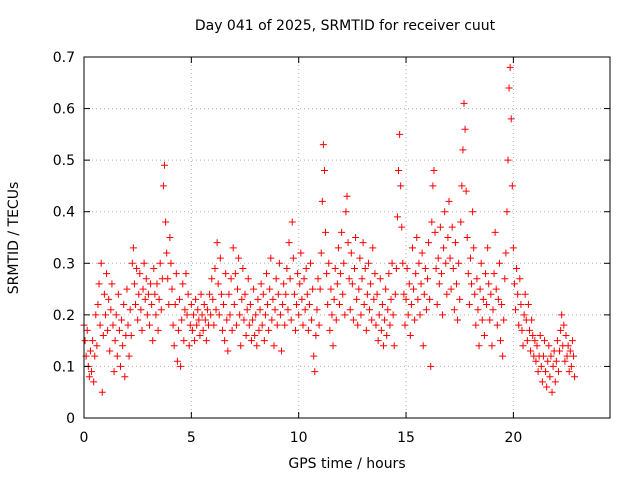  Describe the element at coordinates (406, 438) in the screenshot. I see `x-tick-label: 15` at that location.